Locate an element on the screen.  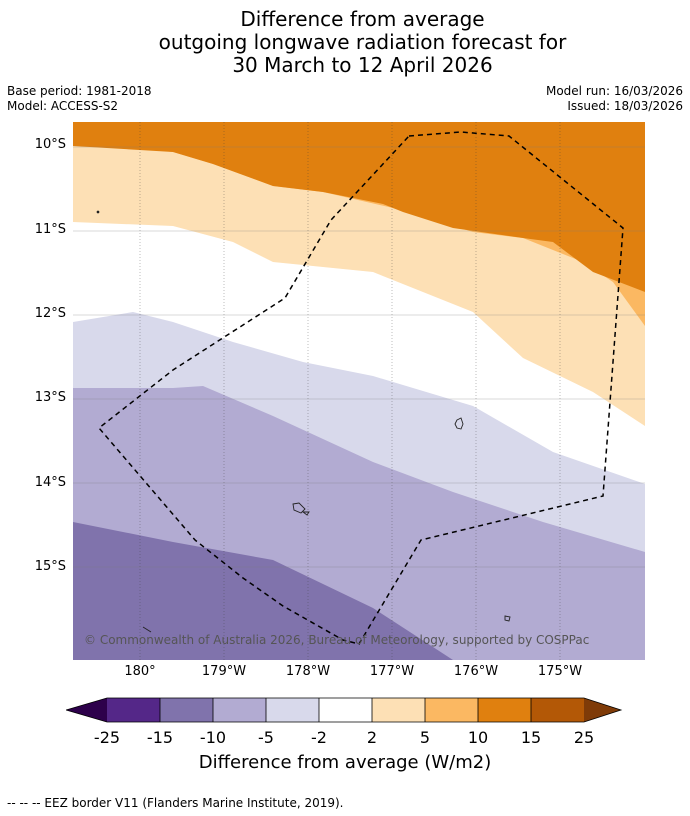
colorbar-tick: 15 is located at coordinates (531, 737).